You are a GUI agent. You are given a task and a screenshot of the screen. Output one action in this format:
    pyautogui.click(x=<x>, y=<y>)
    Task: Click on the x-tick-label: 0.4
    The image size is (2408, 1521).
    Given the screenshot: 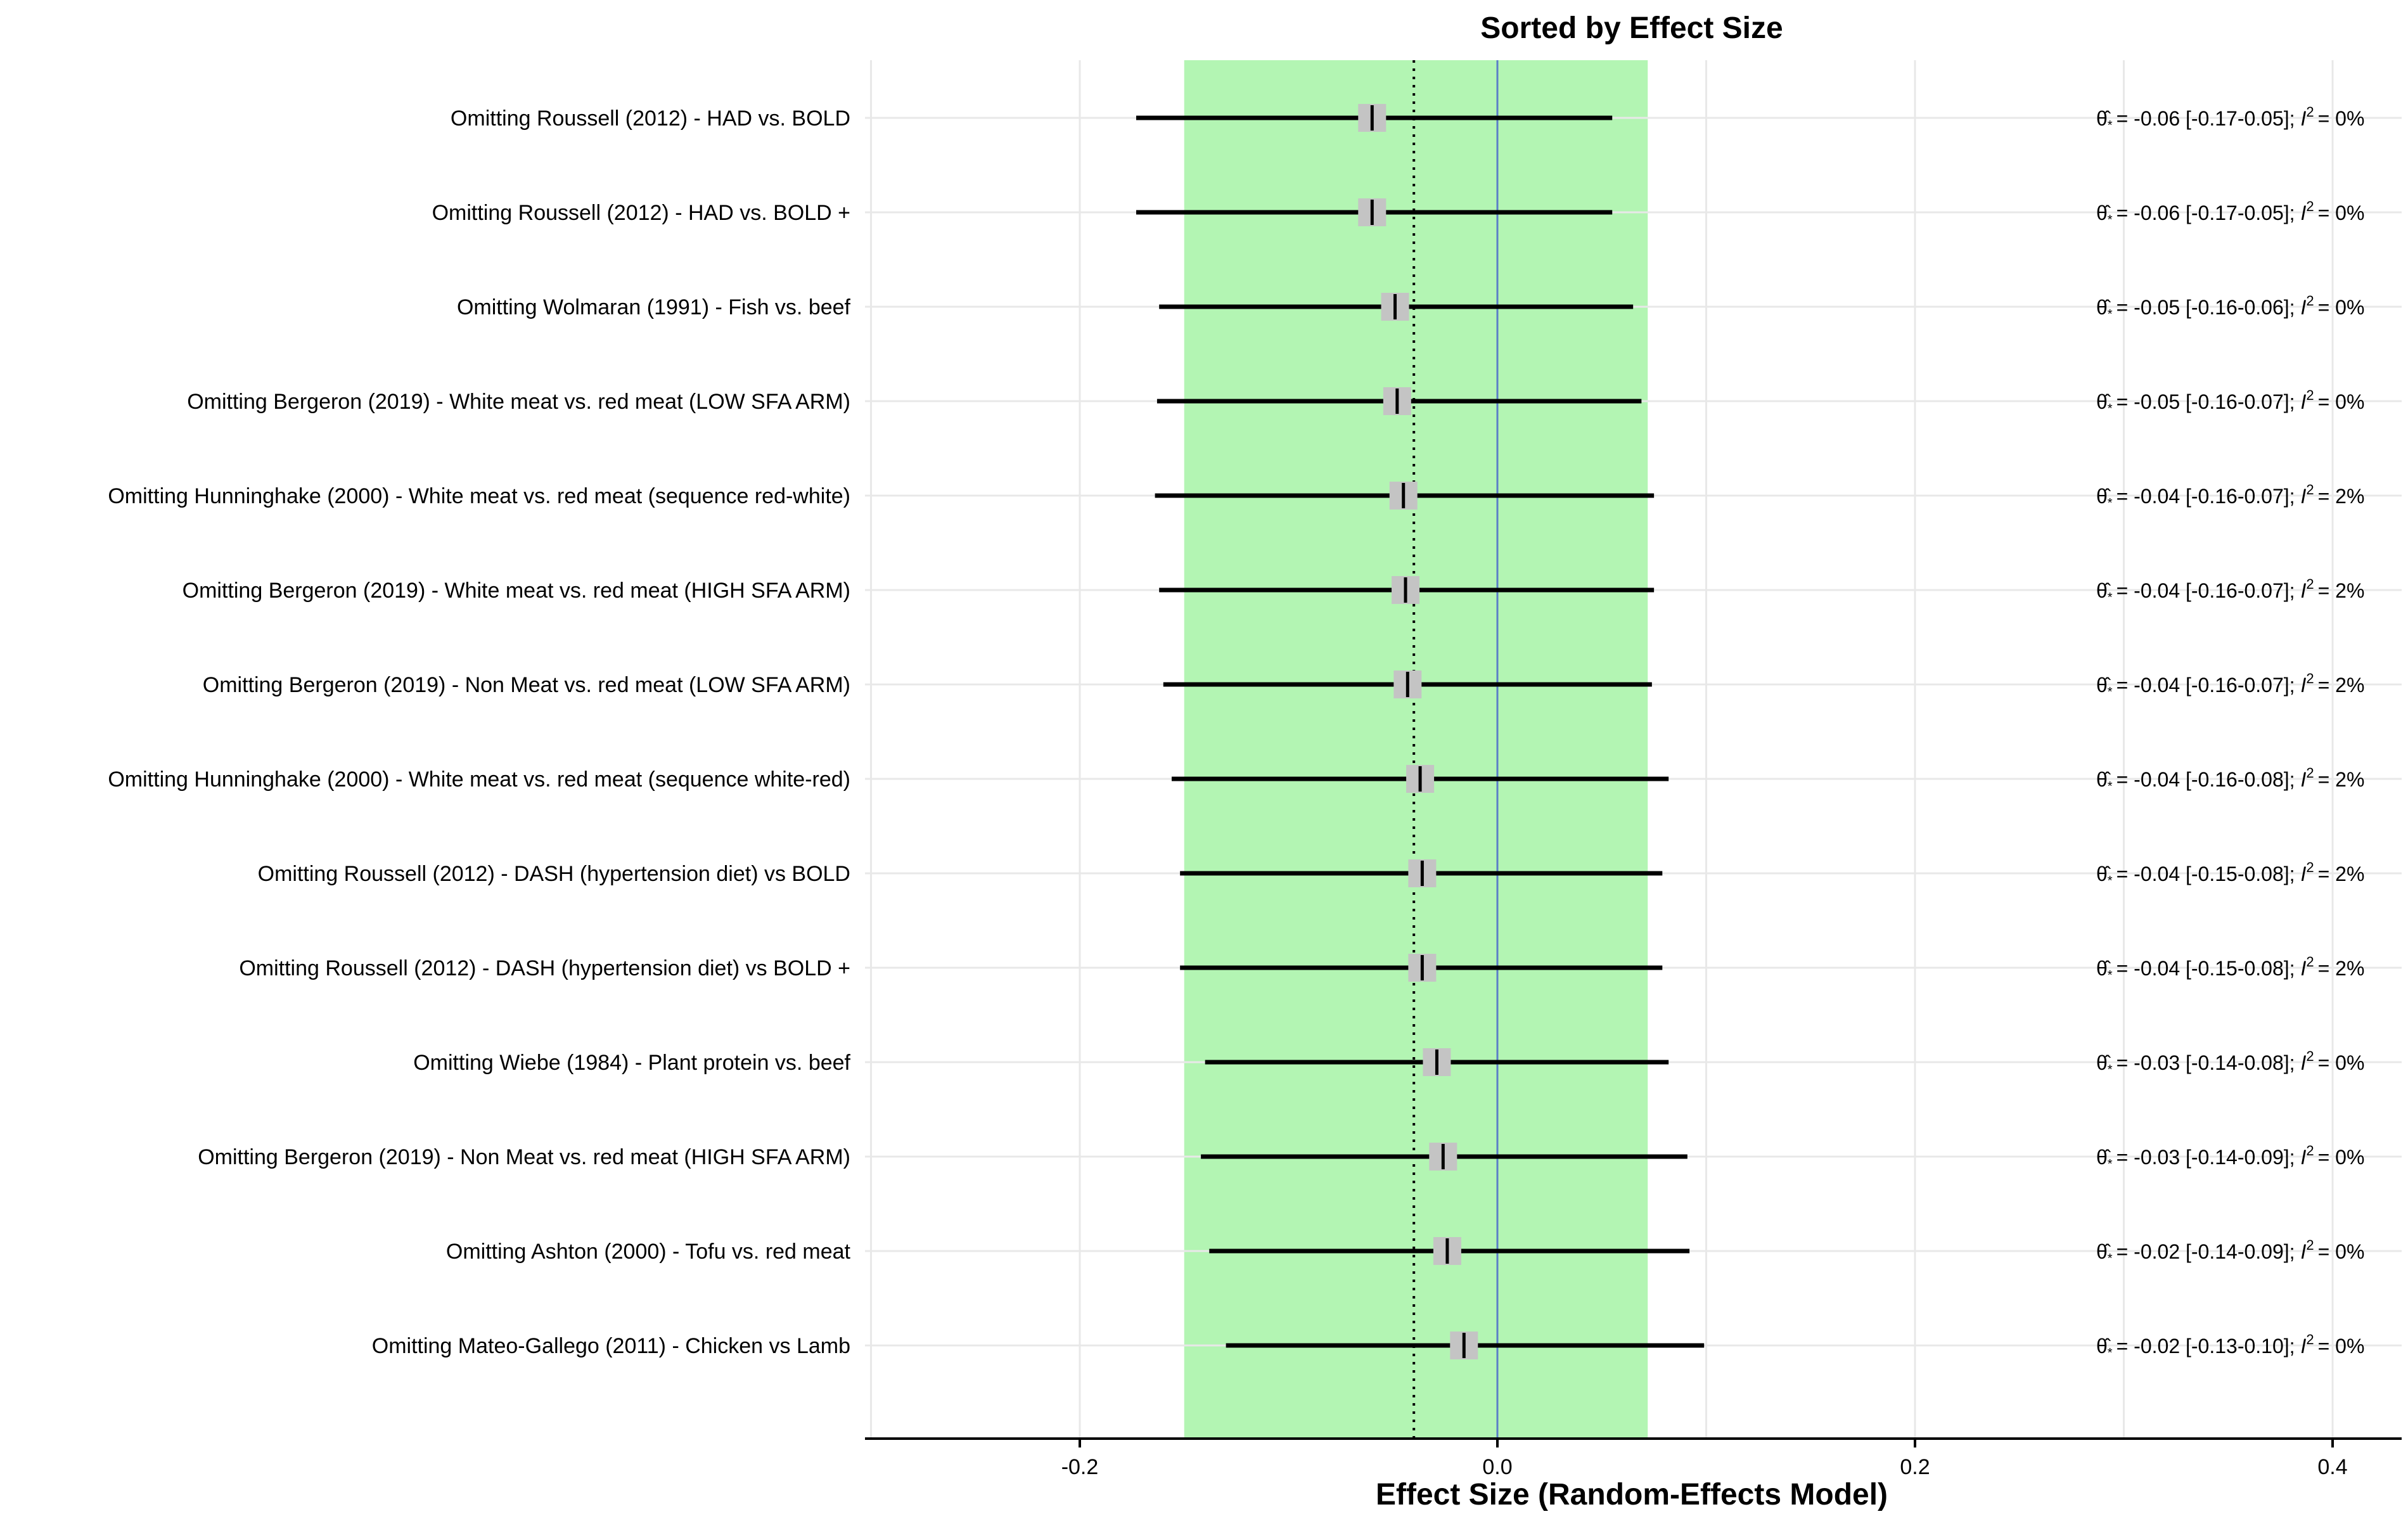 What is the action you would take?
    pyautogui.click(x=2332, y=1467)
    